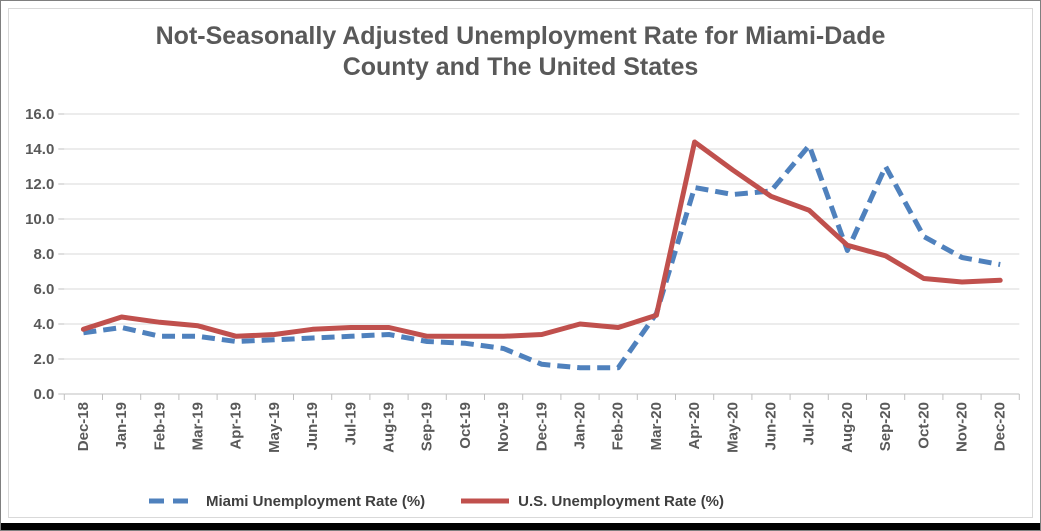  I want to click on y-tick-label: 12.0, so click(39, 184).